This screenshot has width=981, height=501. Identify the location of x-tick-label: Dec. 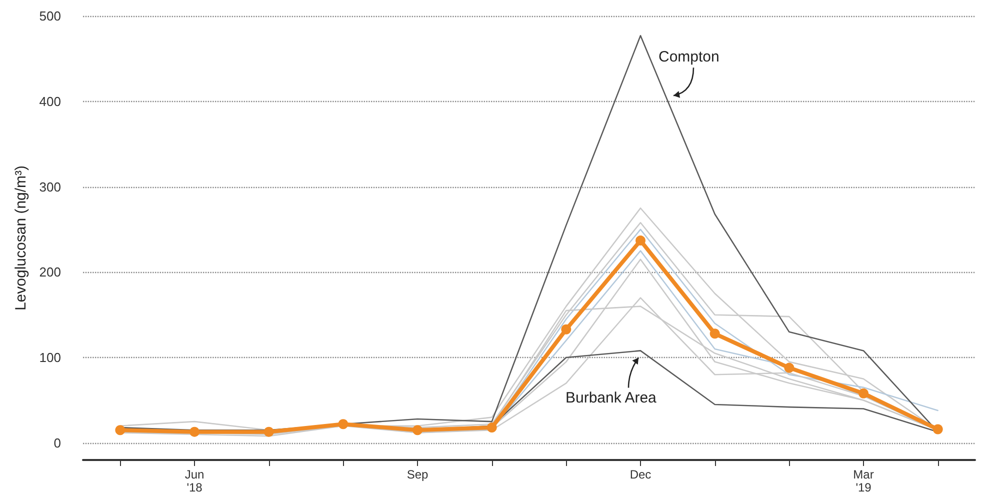
(641, 475).